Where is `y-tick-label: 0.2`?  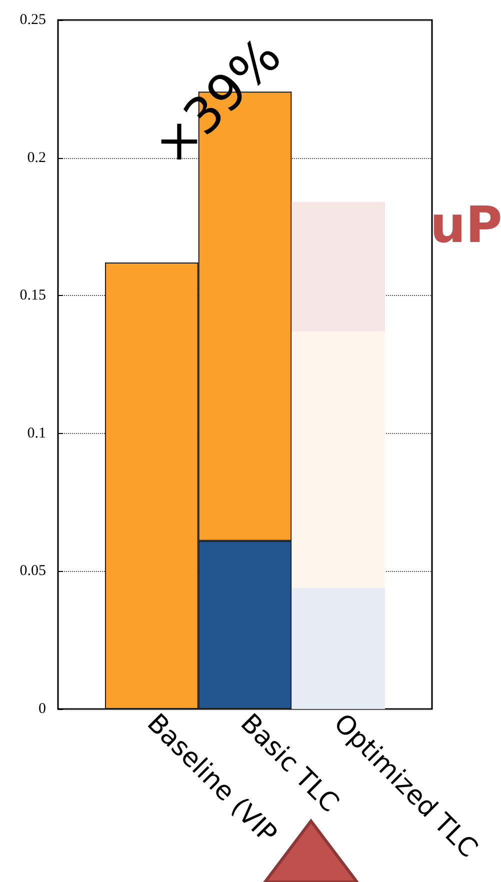 y-tick-label: 0.2 is located at coordinates (36, 158).